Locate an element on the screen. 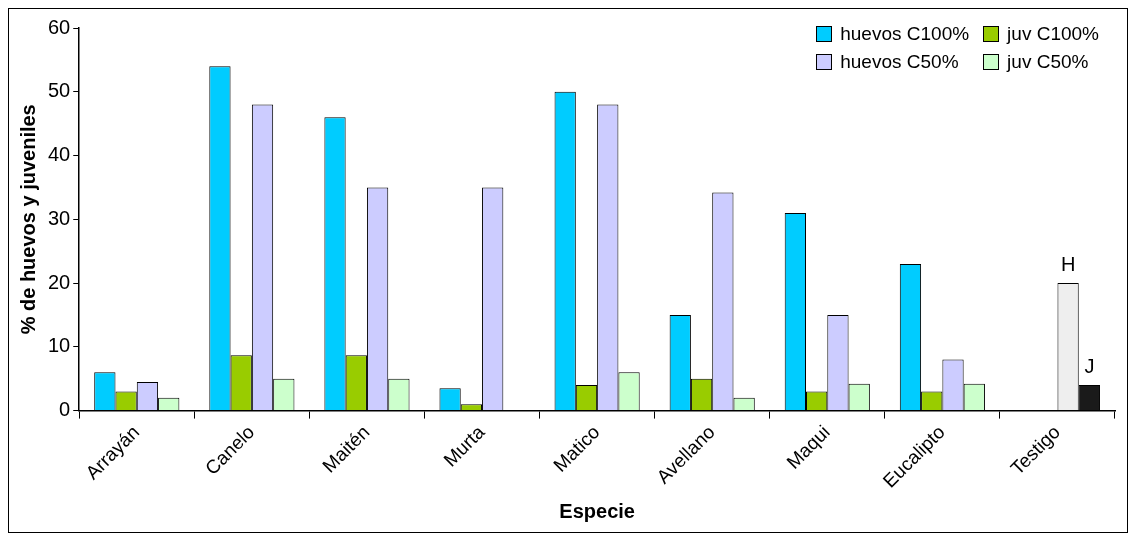 This screenshot has height=539, width=1134. y-tick-label: 60 is located at coordinates (59, 26).